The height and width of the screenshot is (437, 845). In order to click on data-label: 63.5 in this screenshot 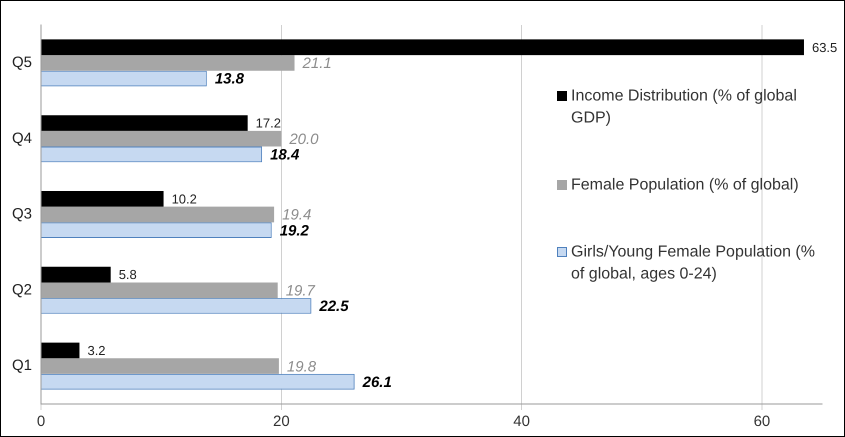, I will do `click(825, 47)`.